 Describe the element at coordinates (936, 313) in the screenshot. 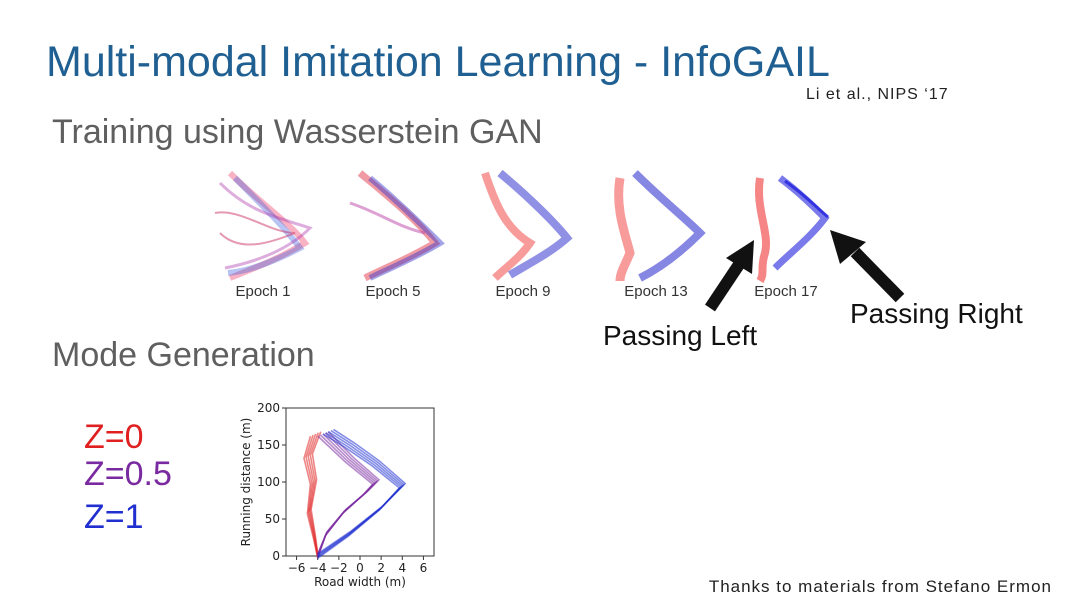

I see `passing-right-label: Passing Right` at that location.